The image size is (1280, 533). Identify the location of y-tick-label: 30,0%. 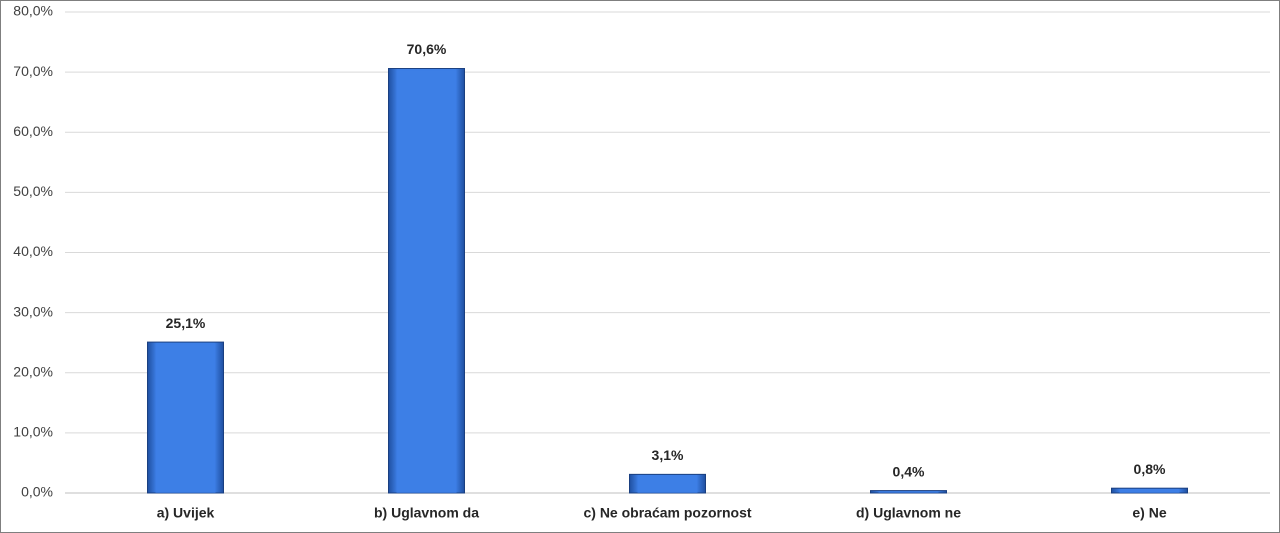
(33, 311).